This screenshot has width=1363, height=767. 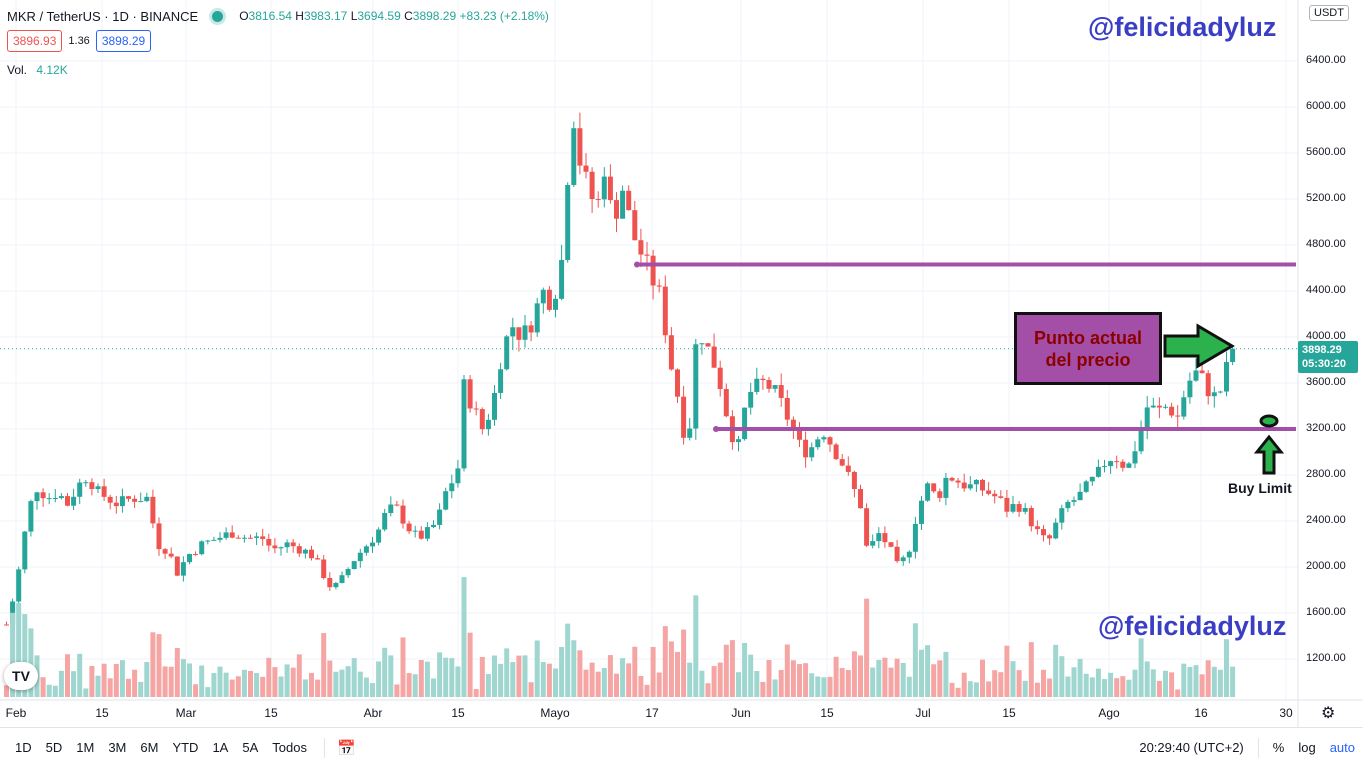 I want to click on buy-button: 3898.29, so click(x=123, y=41).